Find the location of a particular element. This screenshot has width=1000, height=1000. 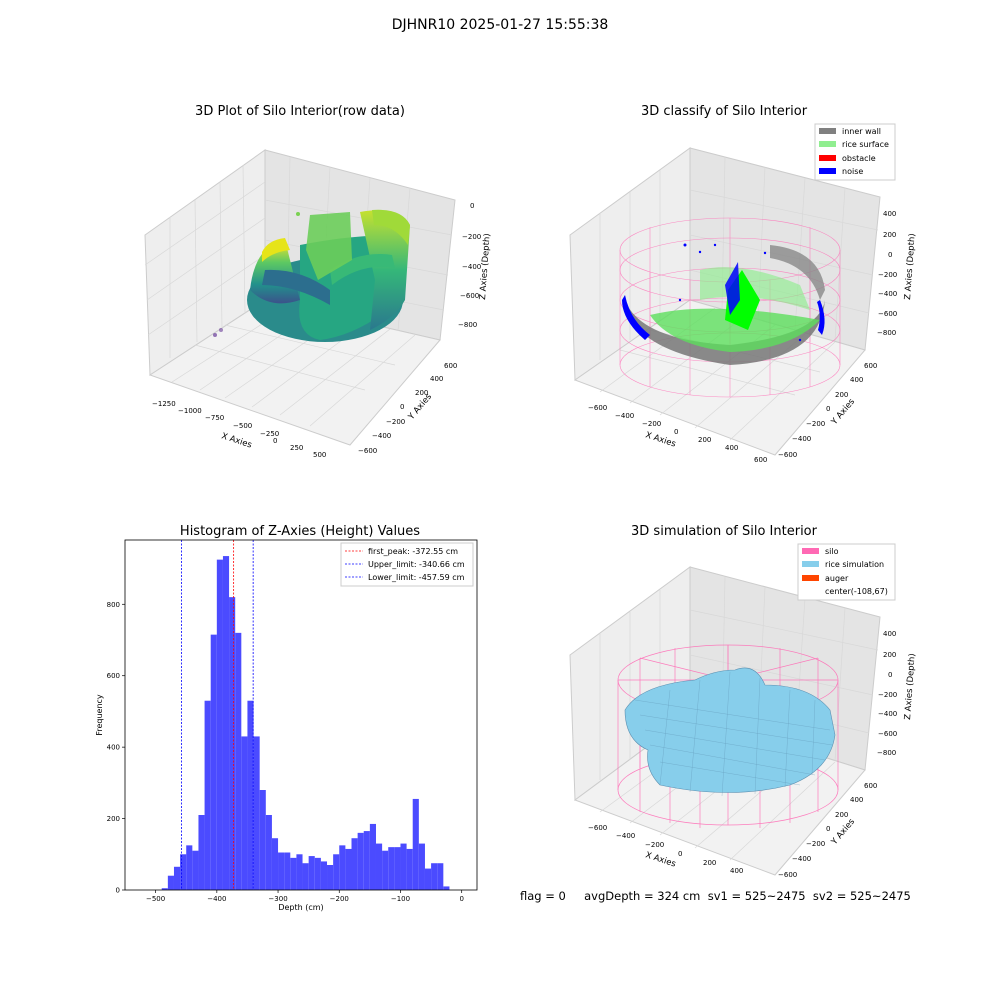

plot4-ytick: −200 is located at coordinates (815, 844).